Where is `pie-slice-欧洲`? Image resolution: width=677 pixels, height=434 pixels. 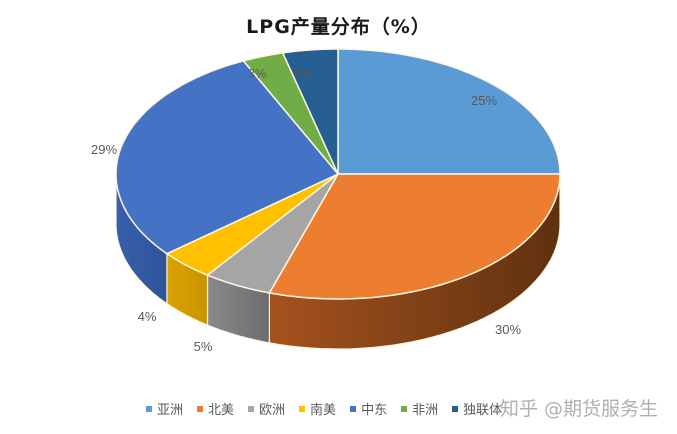
pie-slice-欧洲 is located at coordinates (272, 233).